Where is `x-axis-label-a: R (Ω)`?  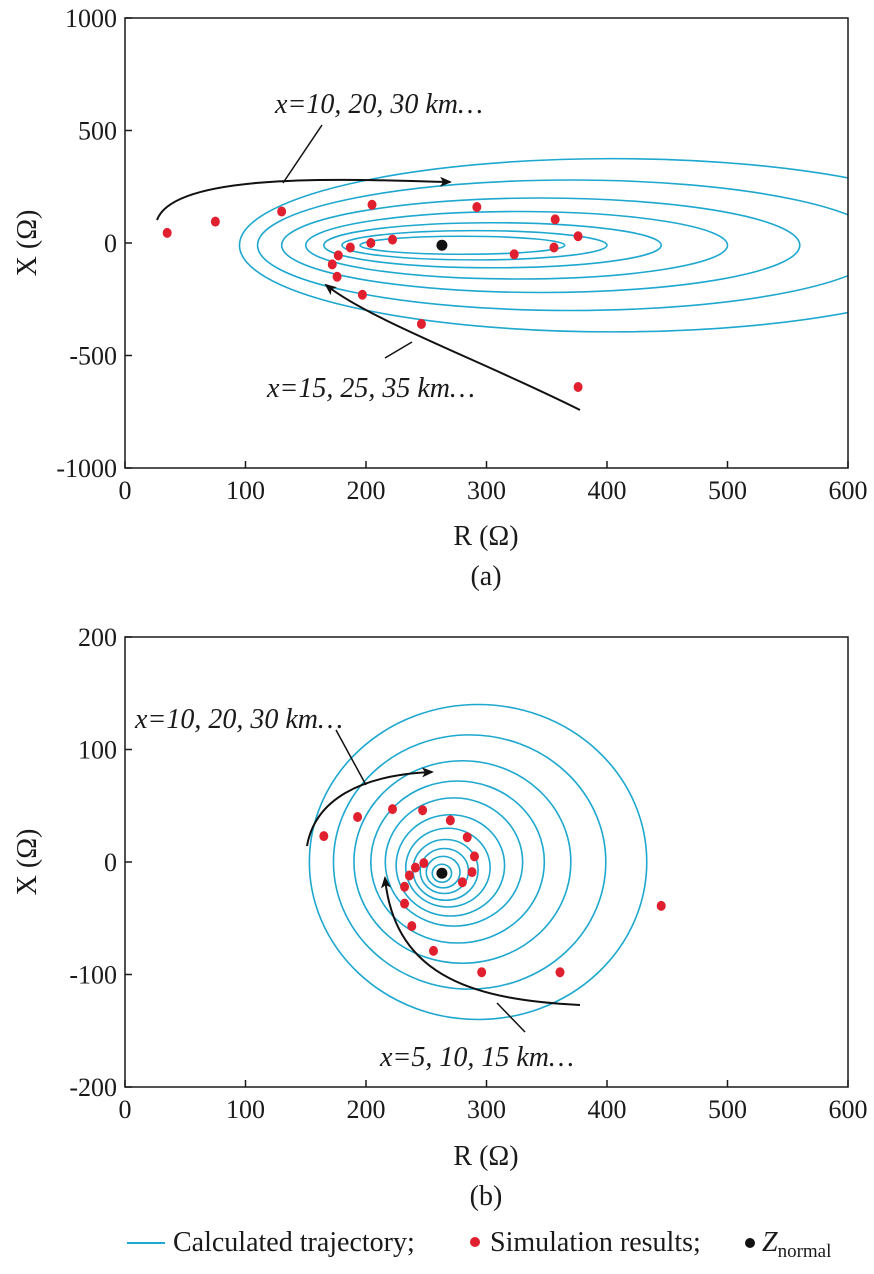
x-axis-label-a: R (Ω) is located at coordinates (485, 536).